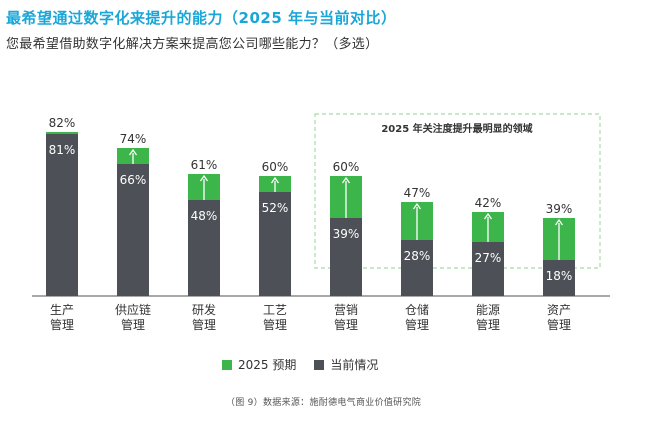  Describe the element at coordinates (204, 309) in the screenshot. I see `x-tick-label: 研发` at that location.